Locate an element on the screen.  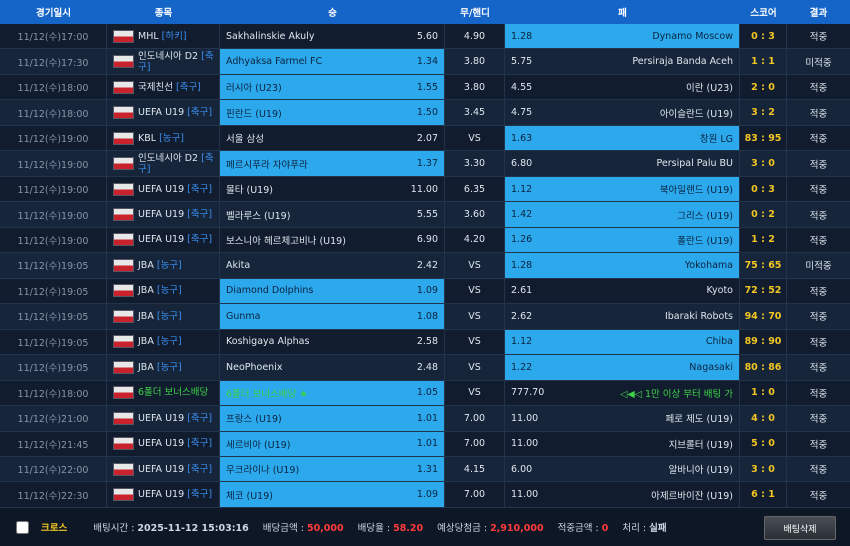
away-option: 777.70 ◁◀◁ 1만 이상 부터 배팅 가 is located at coordinates (622, 393).